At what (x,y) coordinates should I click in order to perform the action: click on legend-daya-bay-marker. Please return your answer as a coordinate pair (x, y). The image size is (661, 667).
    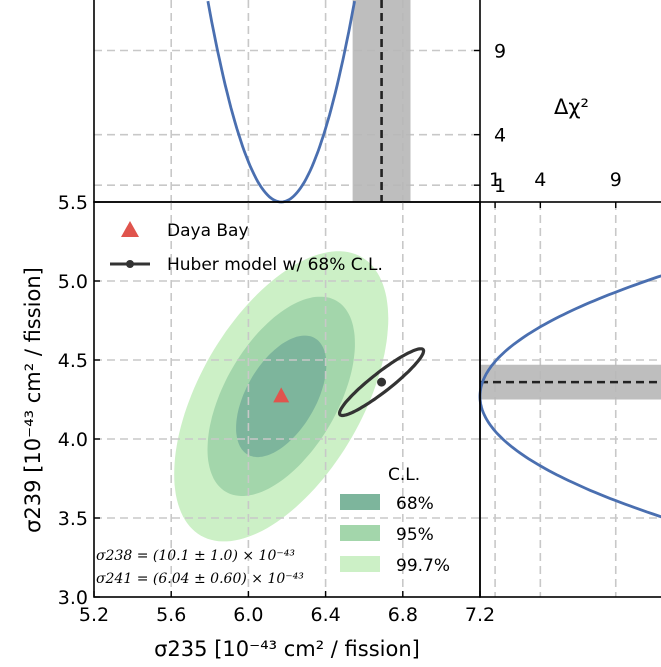
    Looking at the image, I should click on (130, 229).